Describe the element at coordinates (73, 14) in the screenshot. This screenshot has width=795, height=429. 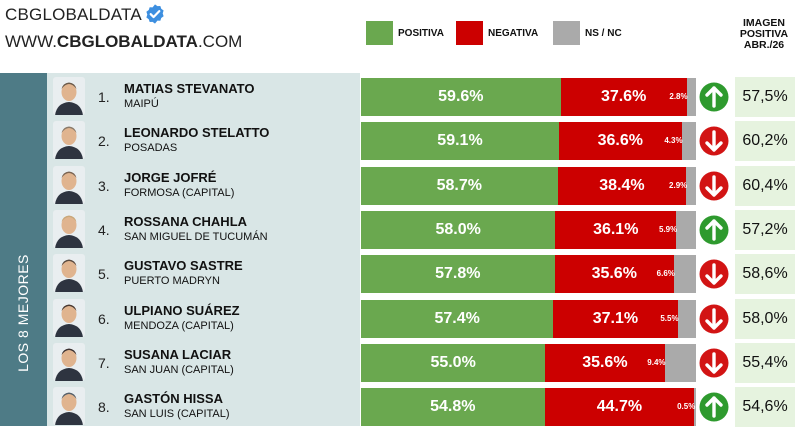
I see `brand-name: CBGLOBALDATA` at that location.